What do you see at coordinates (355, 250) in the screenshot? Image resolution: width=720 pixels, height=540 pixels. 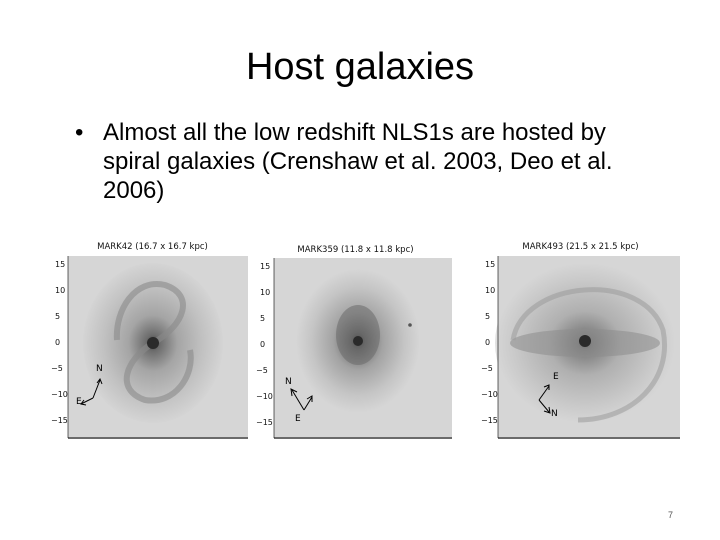 I see `panel-label: MARK359 (11.8 x 11.8 kpc)` at bounding box center [355, 250].